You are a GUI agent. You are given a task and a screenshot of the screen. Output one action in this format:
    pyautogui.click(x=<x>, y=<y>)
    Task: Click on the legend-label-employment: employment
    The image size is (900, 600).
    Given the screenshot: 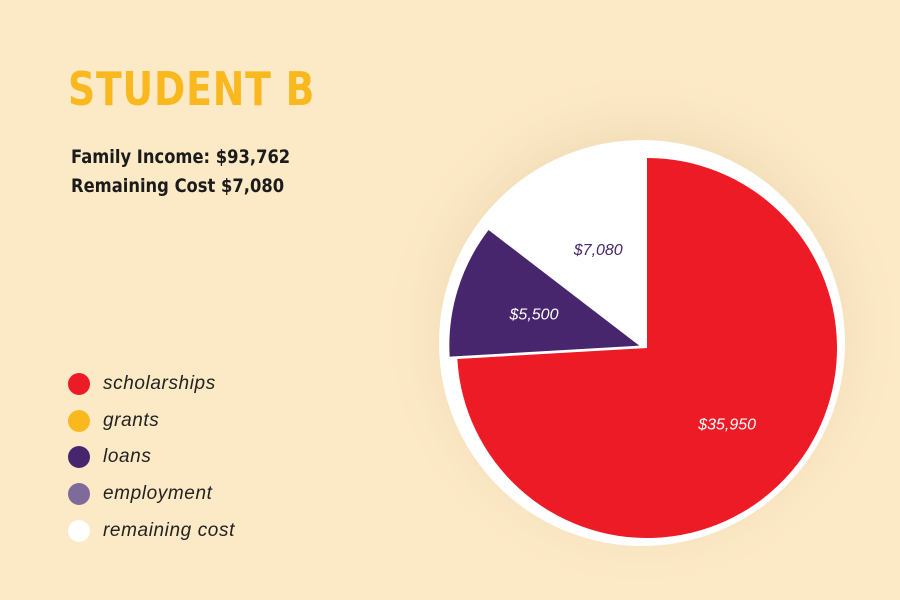 What is the action you would take?
    pyautogui.click(x=158, y=494)
    